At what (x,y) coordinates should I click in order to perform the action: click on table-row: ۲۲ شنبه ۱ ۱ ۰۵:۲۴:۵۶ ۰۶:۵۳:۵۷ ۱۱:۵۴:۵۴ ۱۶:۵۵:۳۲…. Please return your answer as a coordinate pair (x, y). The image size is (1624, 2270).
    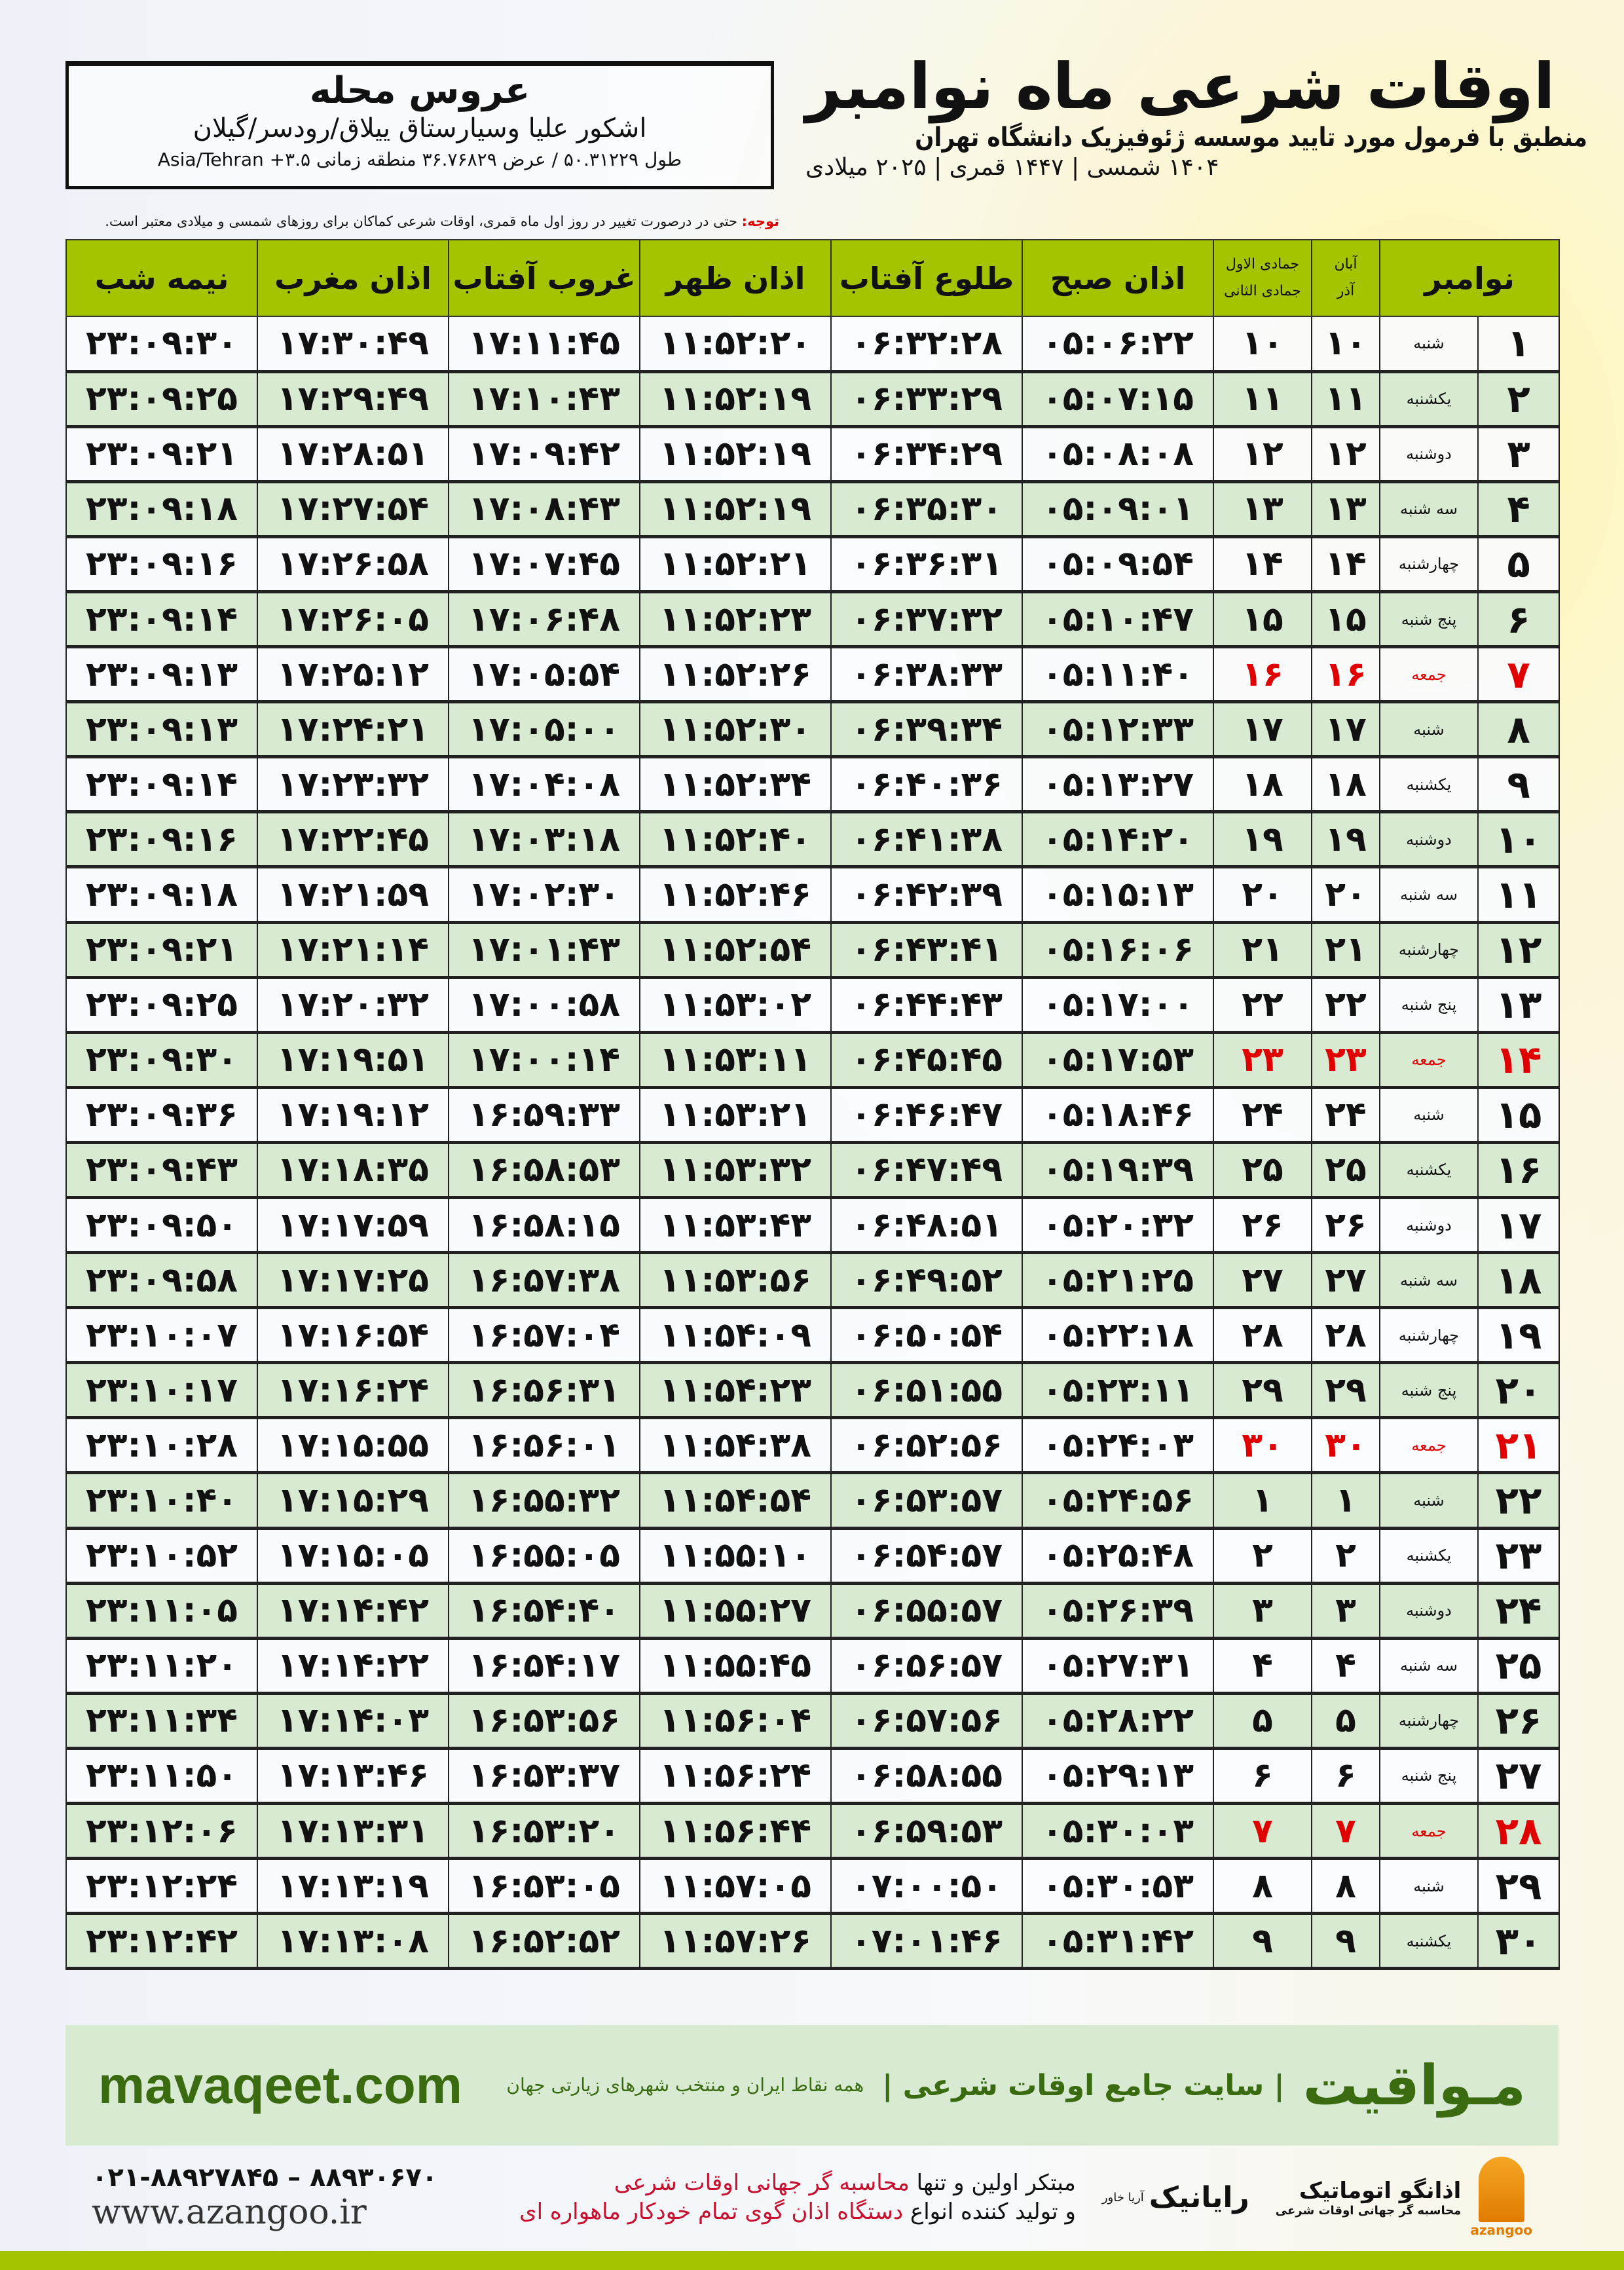
    Looking at the image, I should click on (812, 1501).